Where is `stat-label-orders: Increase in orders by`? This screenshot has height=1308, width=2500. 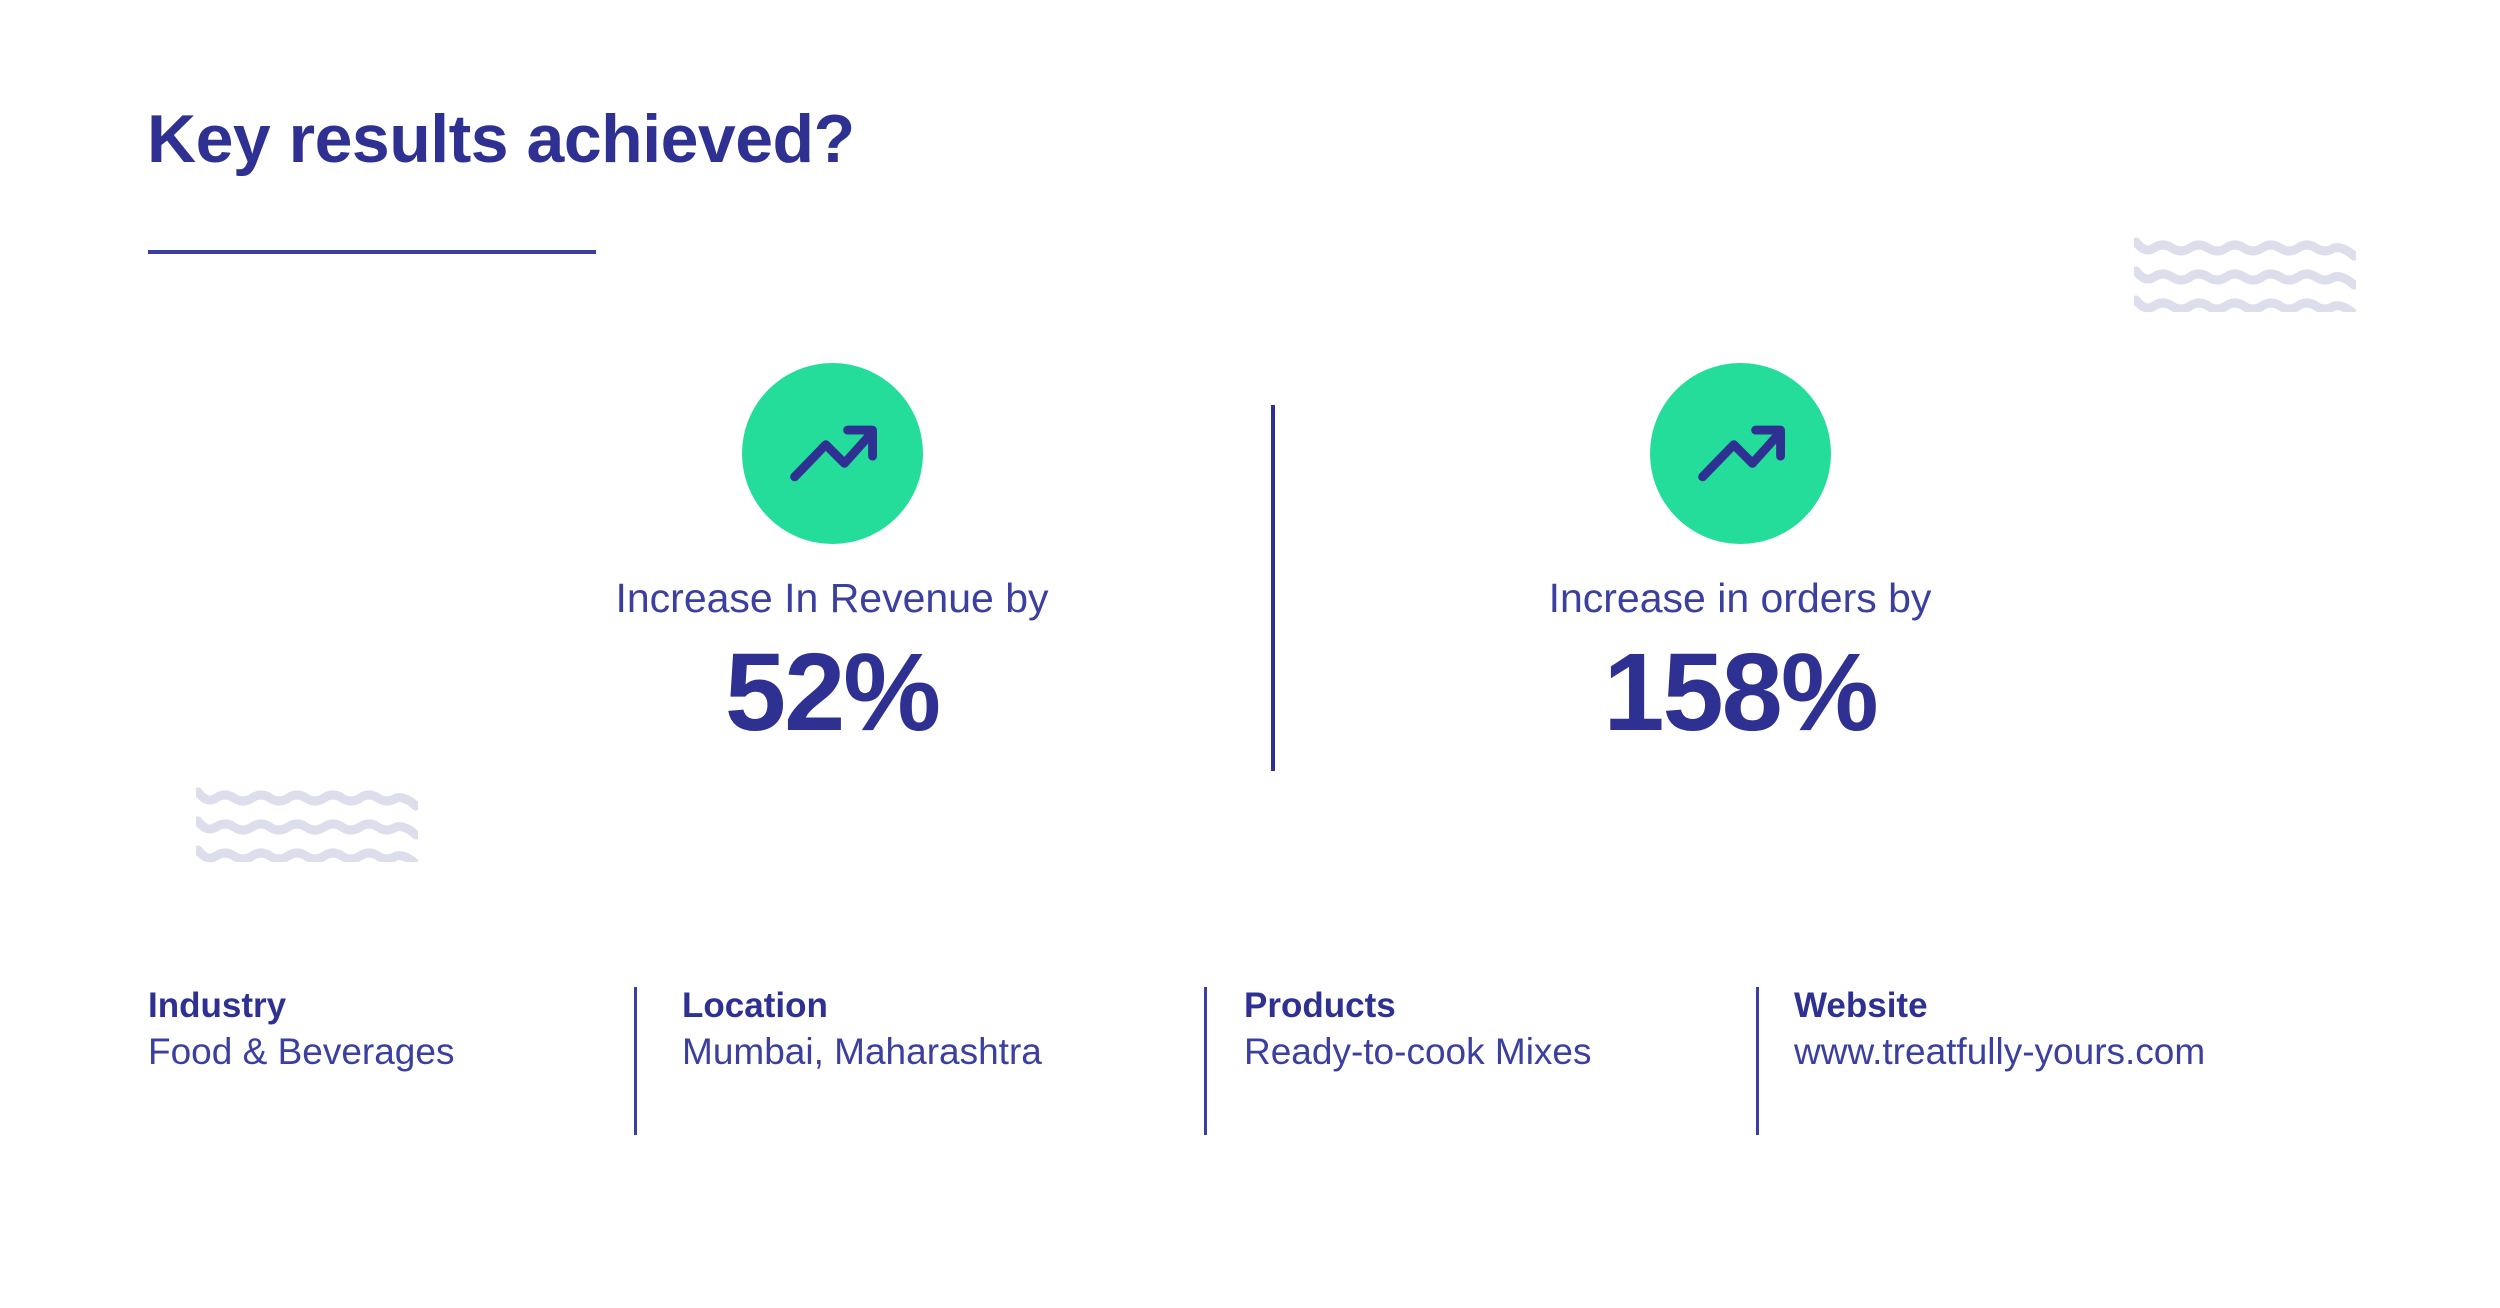 stat-label-orders: Increase in orders by is located at coordinates (1740, 598).